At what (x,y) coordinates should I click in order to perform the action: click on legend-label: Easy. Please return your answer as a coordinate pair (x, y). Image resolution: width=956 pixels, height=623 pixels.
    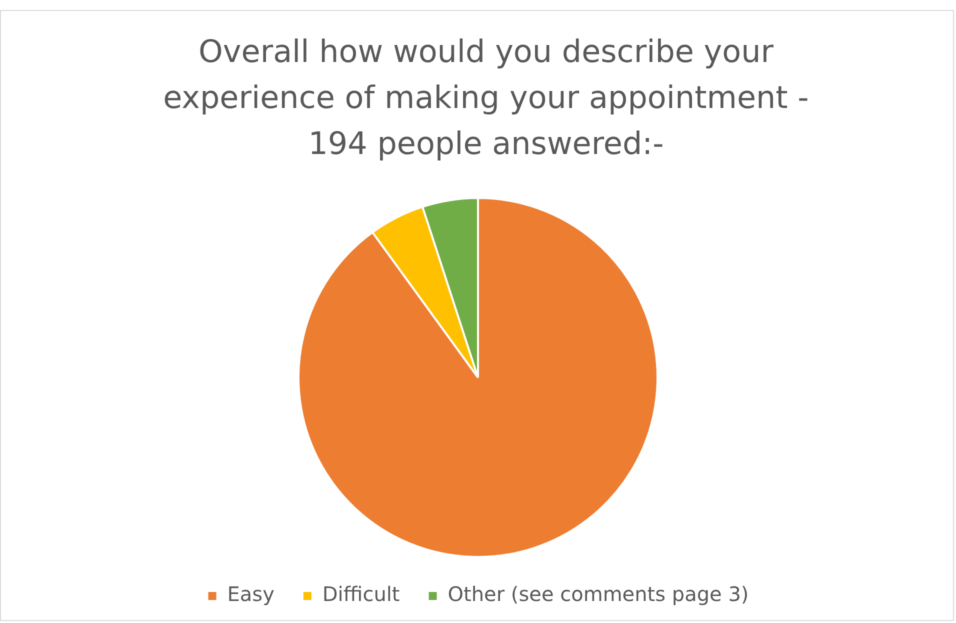
    Looking at the image, I should click on (251, 594).